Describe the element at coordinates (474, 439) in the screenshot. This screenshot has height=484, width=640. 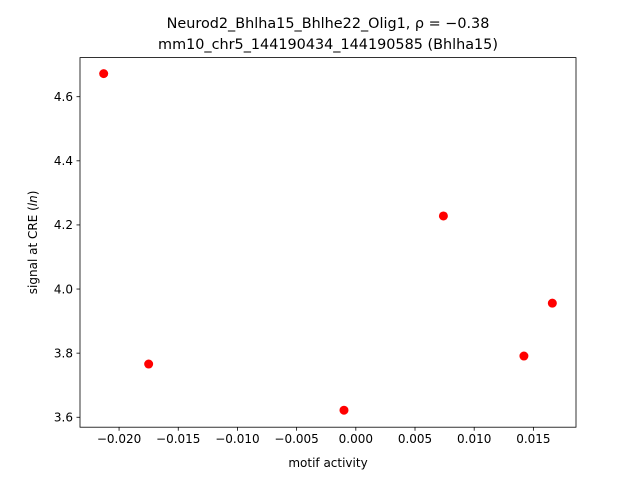
I see `x-tick-label: 0.010` at that location.